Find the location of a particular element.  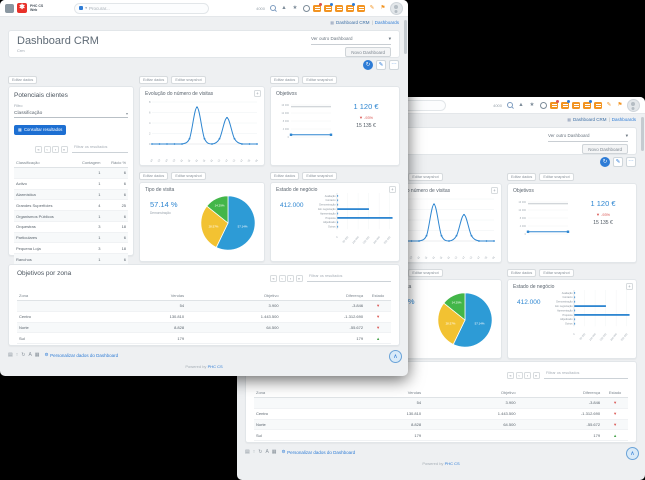

svg-text: 05-10 is located at coordinates (150, 160).